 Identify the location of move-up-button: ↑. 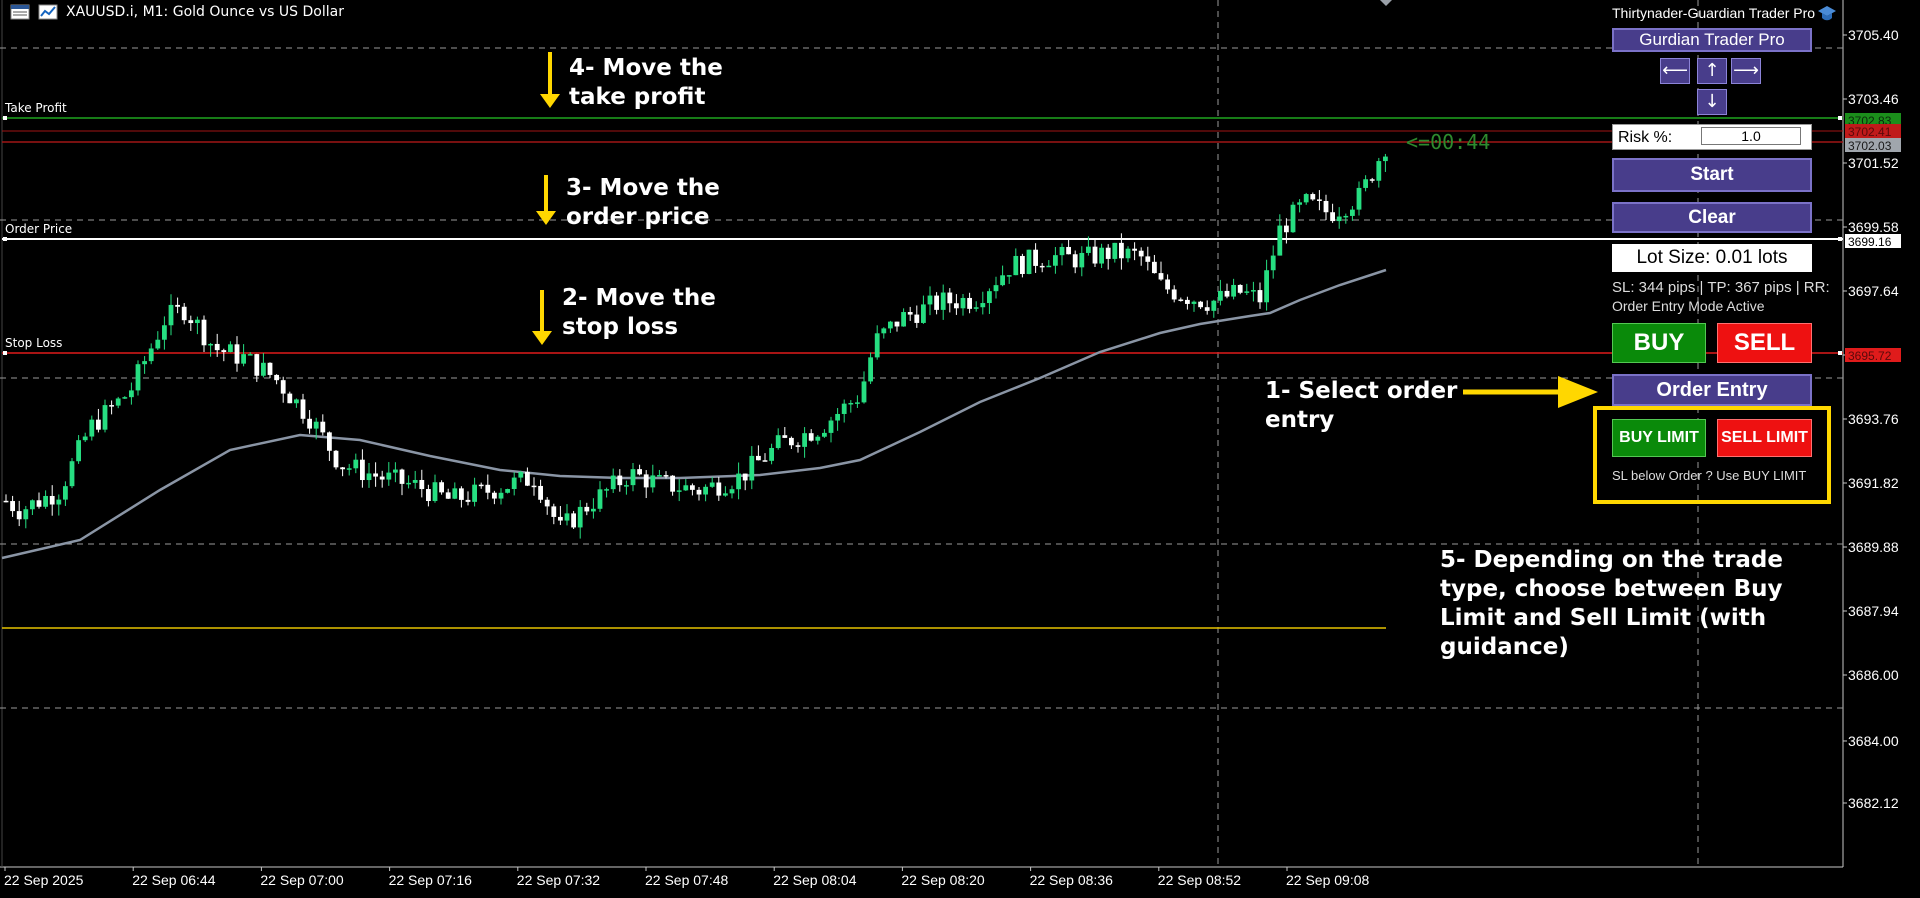
(1712, 71).